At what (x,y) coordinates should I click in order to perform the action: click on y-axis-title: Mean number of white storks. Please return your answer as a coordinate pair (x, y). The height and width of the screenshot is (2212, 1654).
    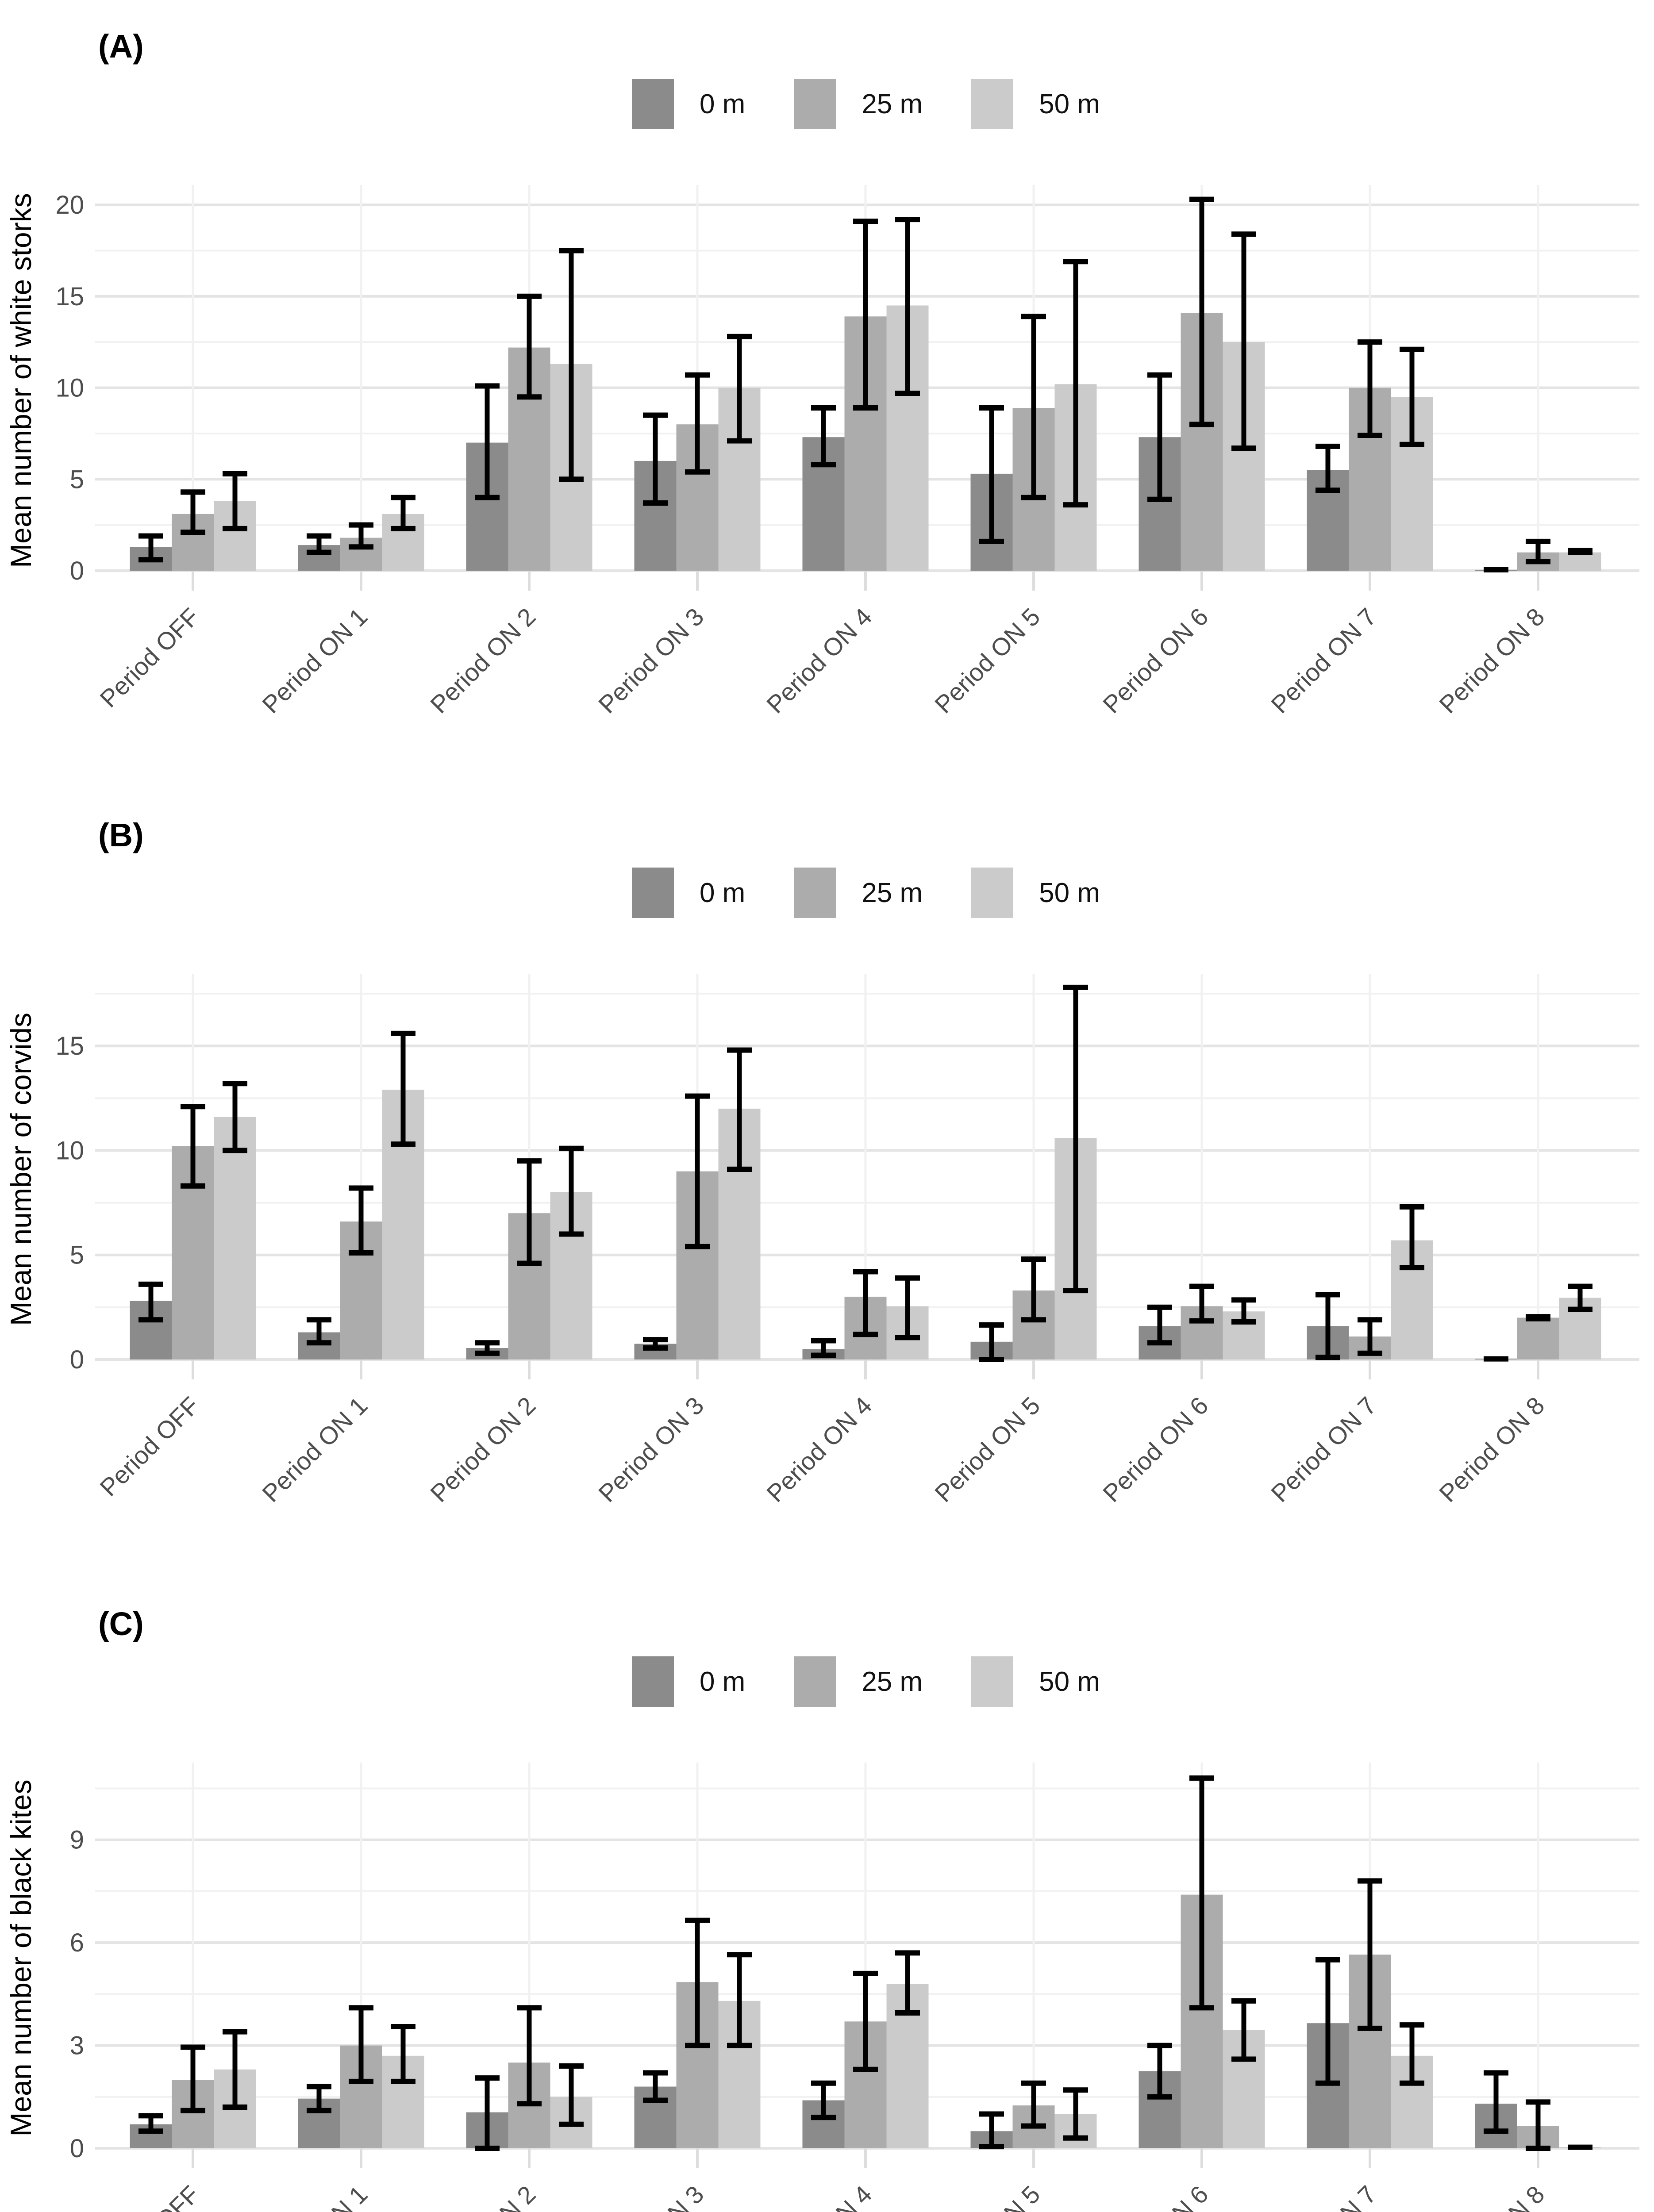
    Looking at the image, I should click on (20, 381).